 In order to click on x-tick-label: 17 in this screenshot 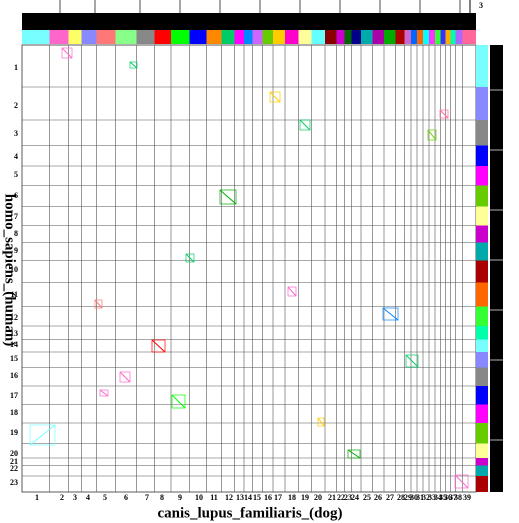, I will do `click(278, 497)`.